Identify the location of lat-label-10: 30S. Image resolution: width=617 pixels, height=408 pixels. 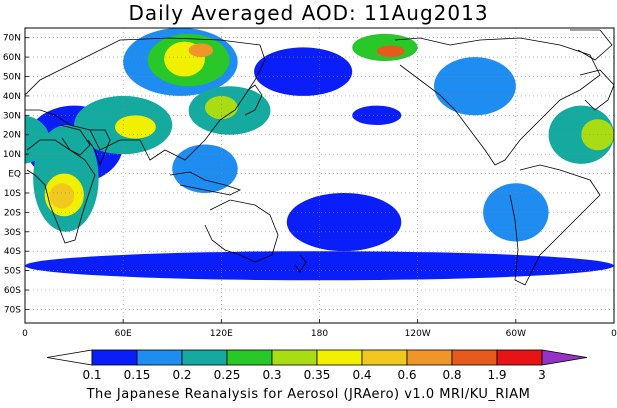
(12, 233).